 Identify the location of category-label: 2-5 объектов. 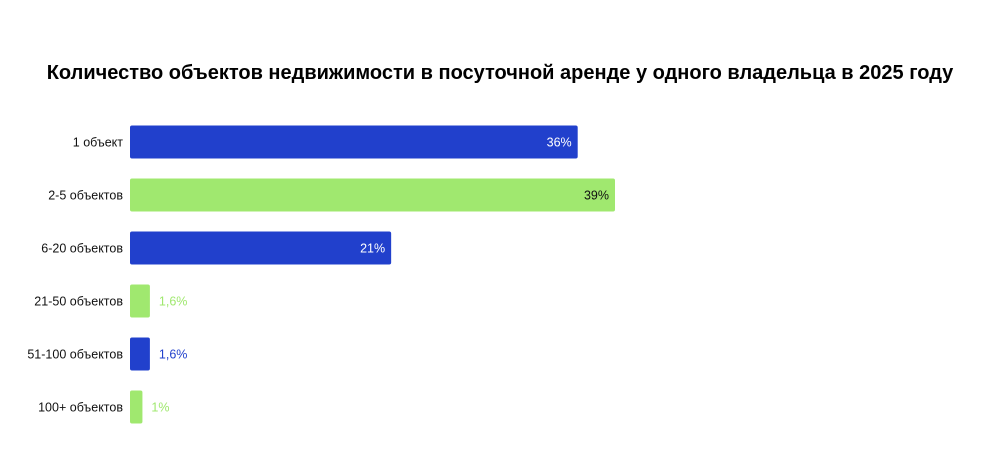
(85, 196).